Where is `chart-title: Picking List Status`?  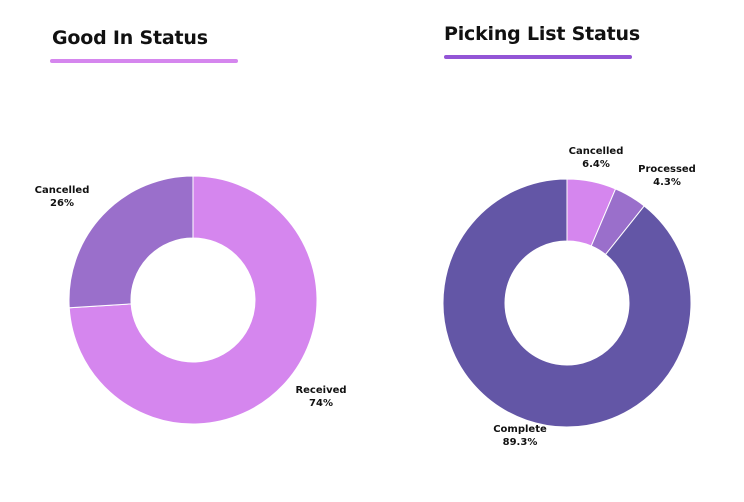
chart-title: Picking List Status is located at coordinates (542, 34).